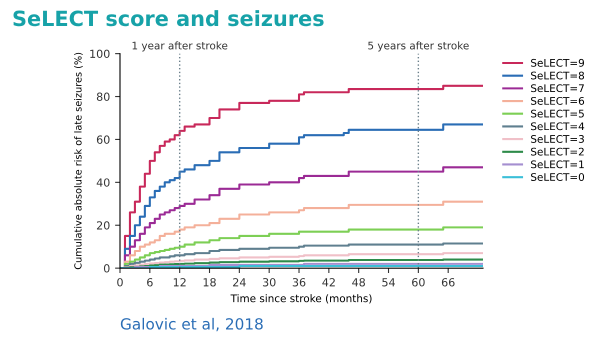  I want to click on text: Galovic et al, 2018, so click(191, 325).